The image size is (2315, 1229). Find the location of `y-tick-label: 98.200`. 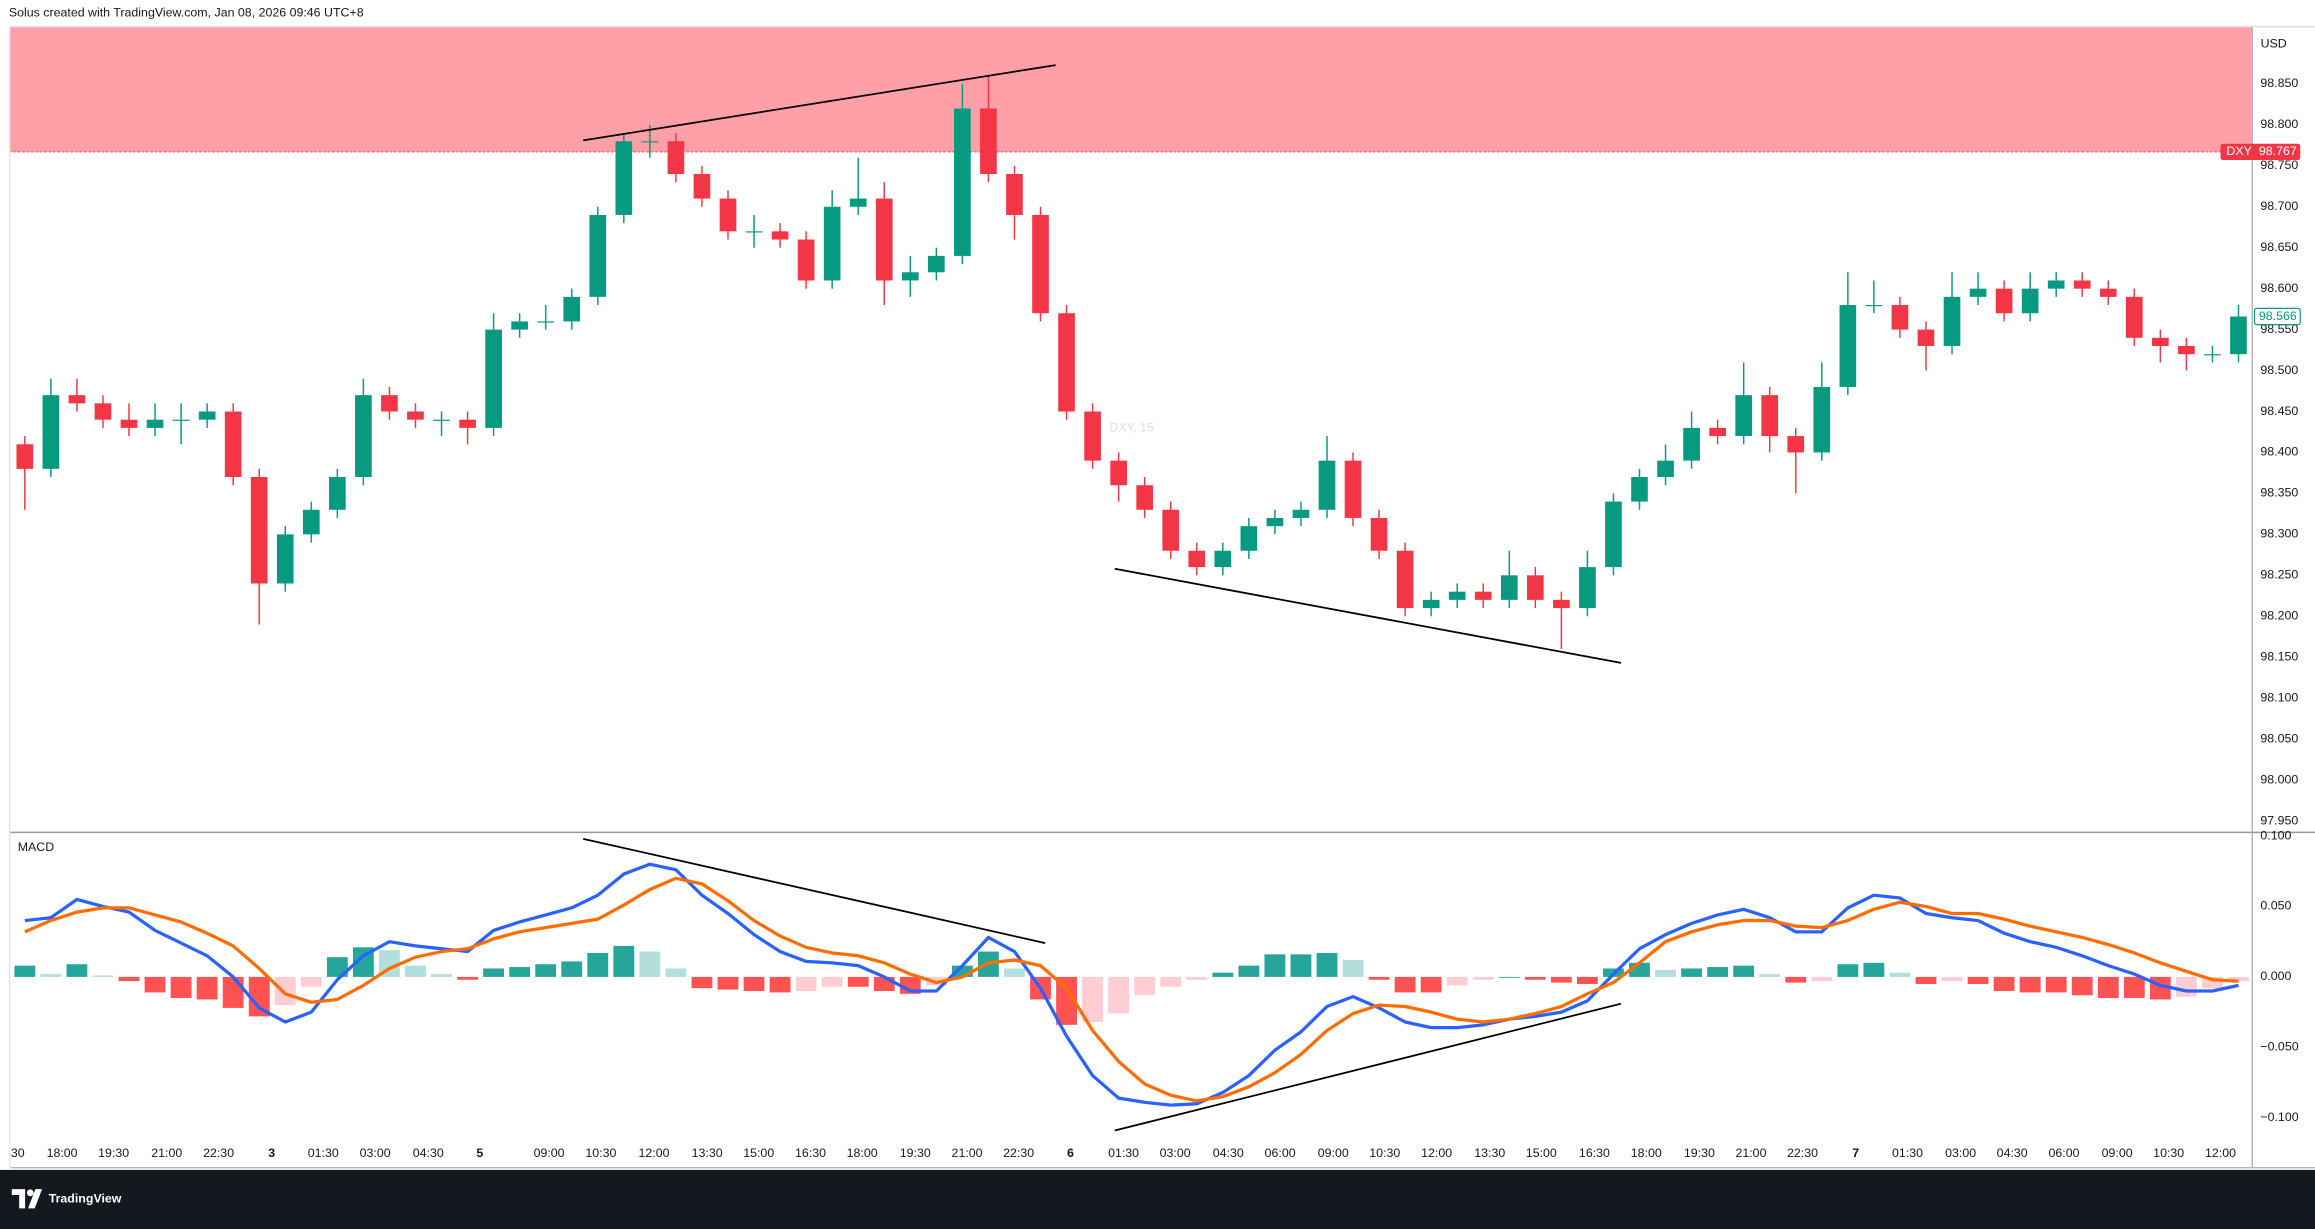

y-tick-label: 98.200 is located at coordinates (2279, 616).